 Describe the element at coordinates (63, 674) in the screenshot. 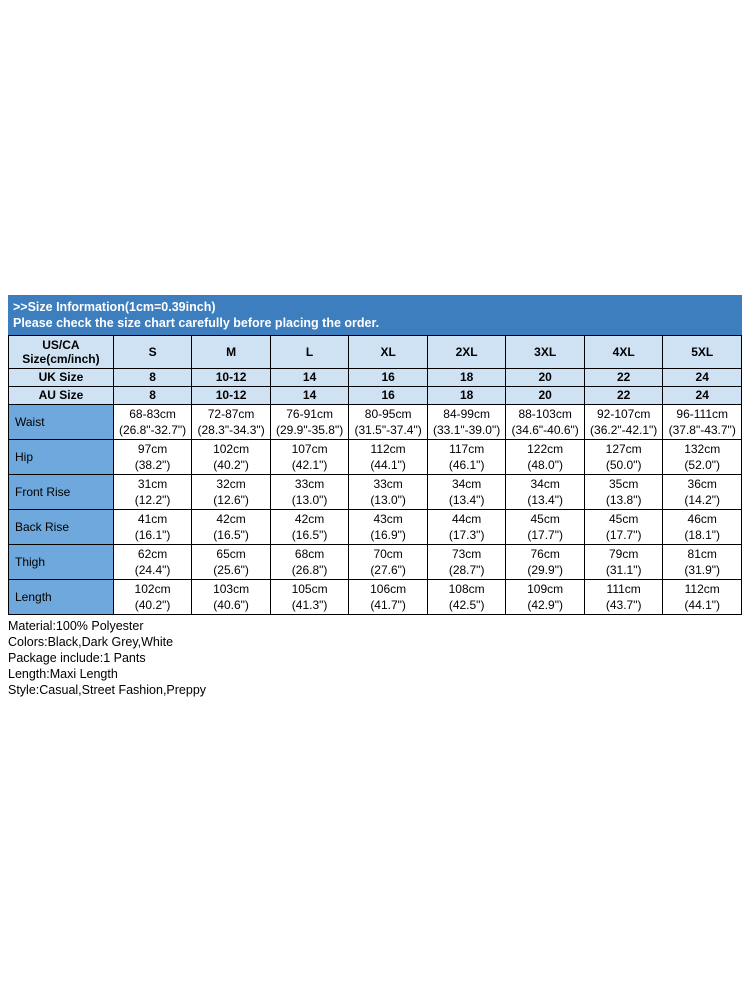

I see `detail-line: Length:Maxi Length` at that location.